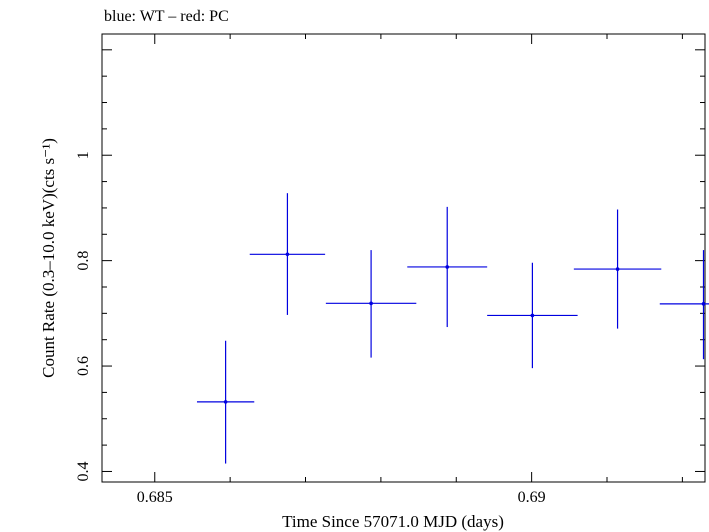 This screenshot has width=709, height=532. I want to click on y-axis-label: Count Rate (0.3–10.0 keV)(cts s⁻¹), so click(48, 258).